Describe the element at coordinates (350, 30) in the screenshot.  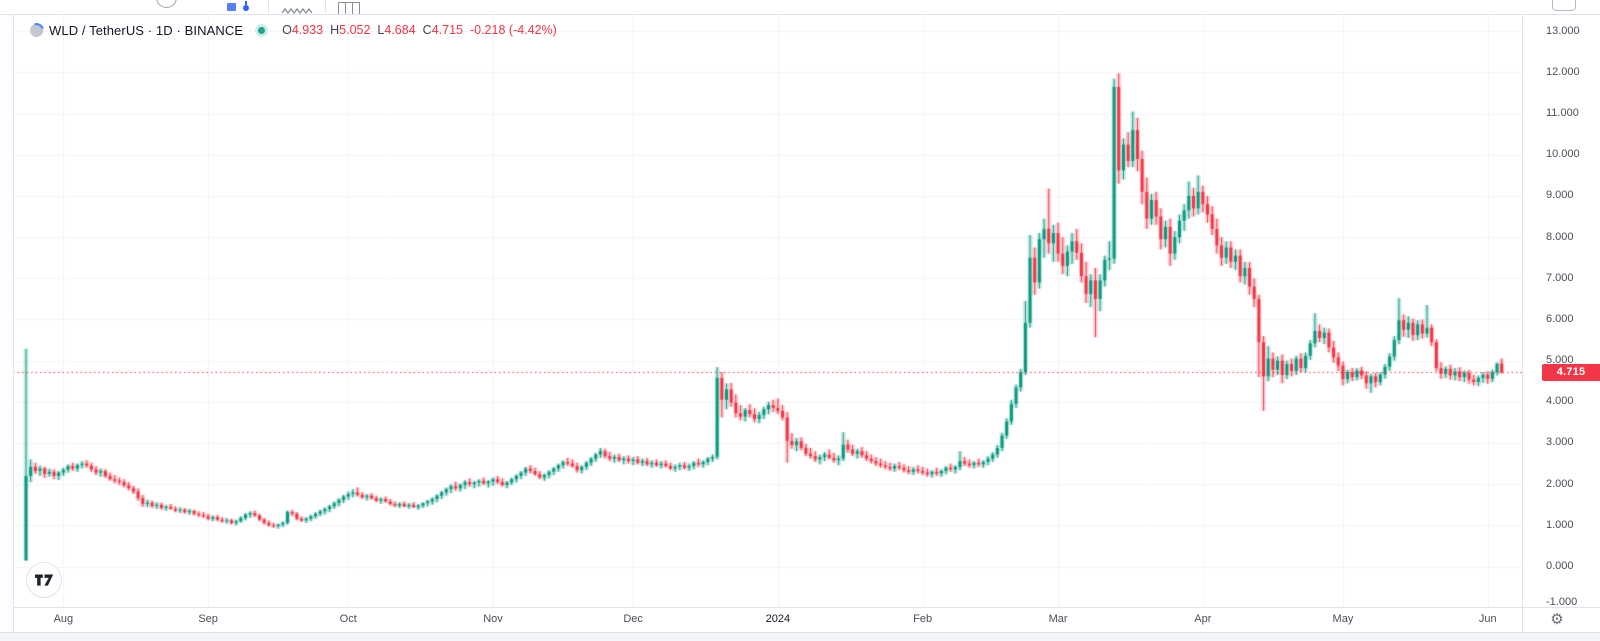
I see `ohlc-h: H5.052` at that location.